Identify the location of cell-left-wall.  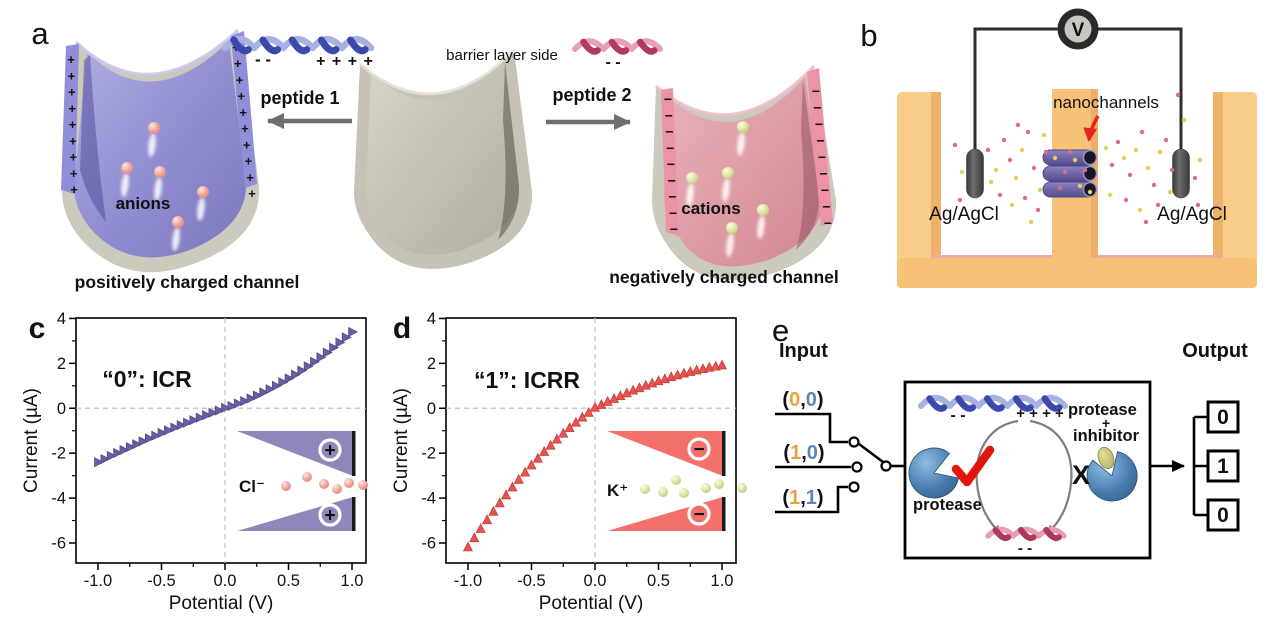
(919, 176).